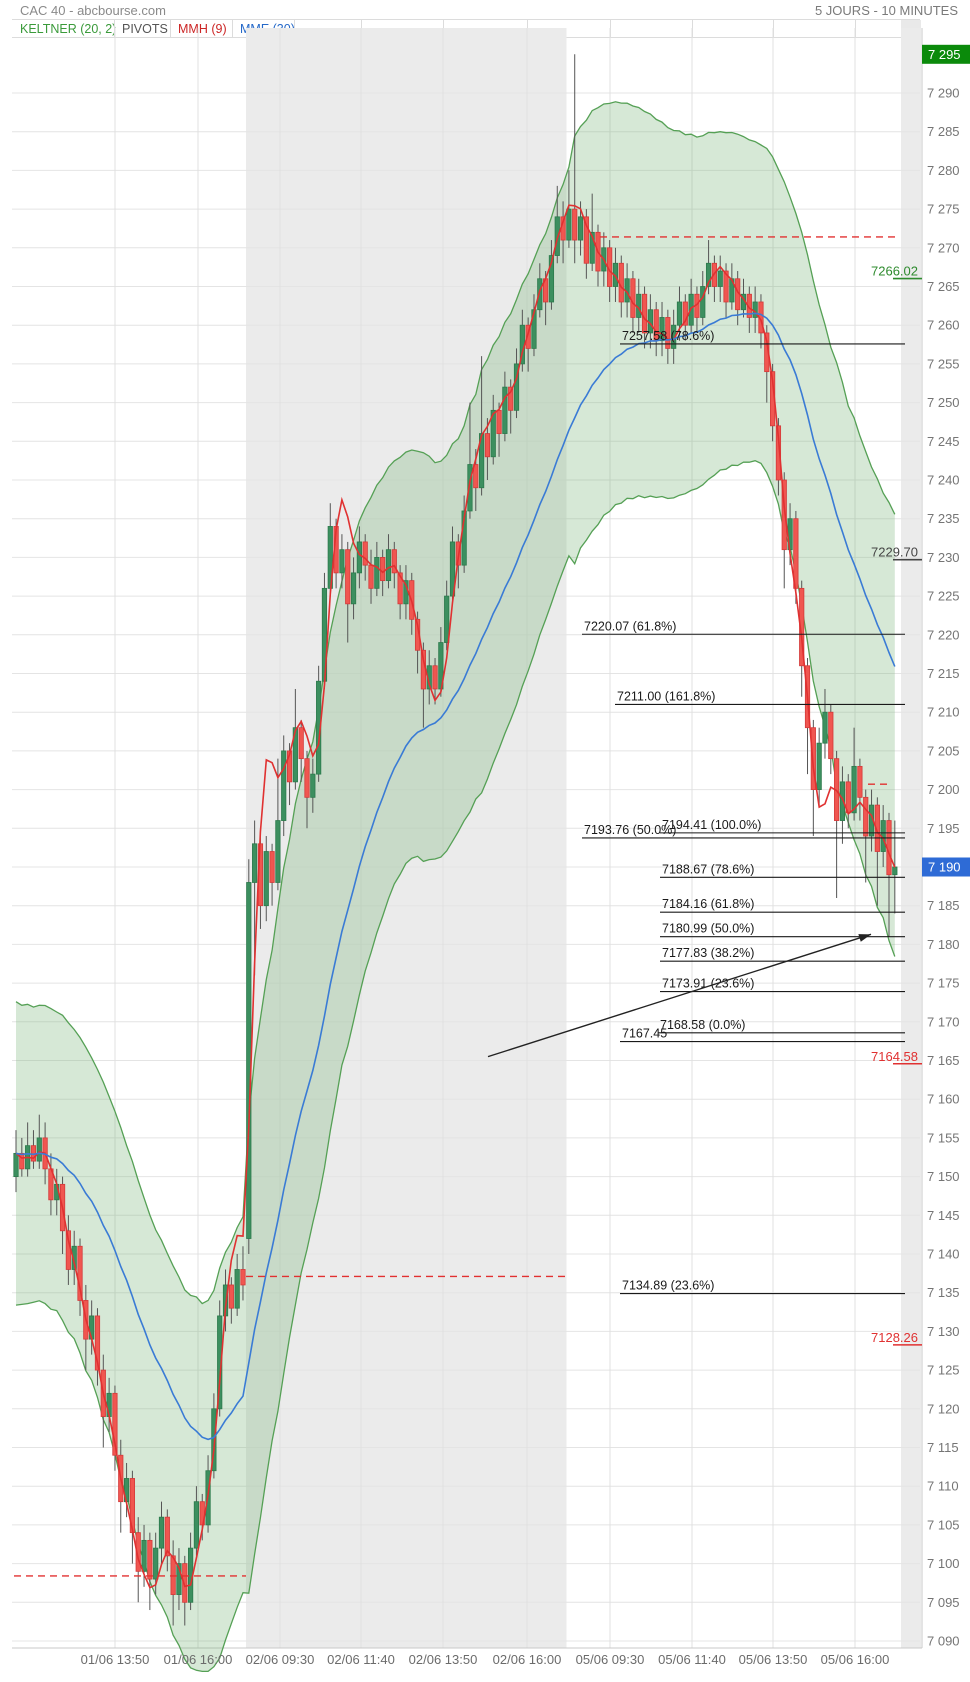 The image size is (970, 1682). I want to click on y-axis-tick-label: 7 095, so click(943, 1602).